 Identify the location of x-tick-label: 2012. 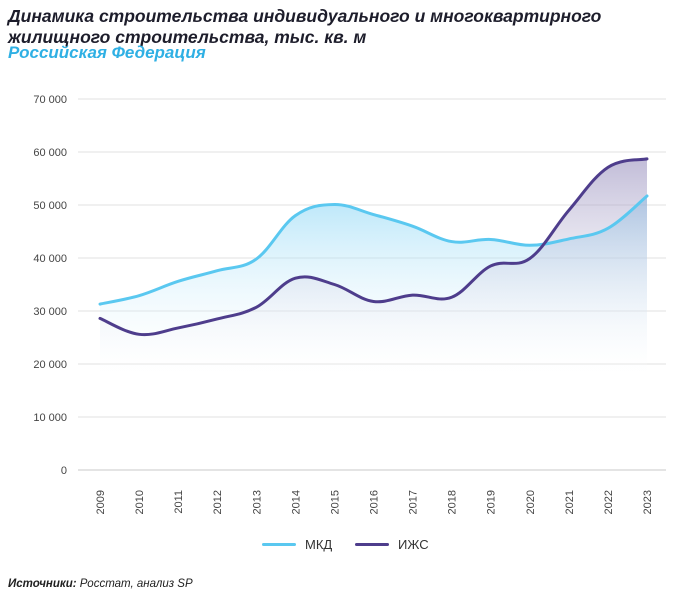
(218, 502).